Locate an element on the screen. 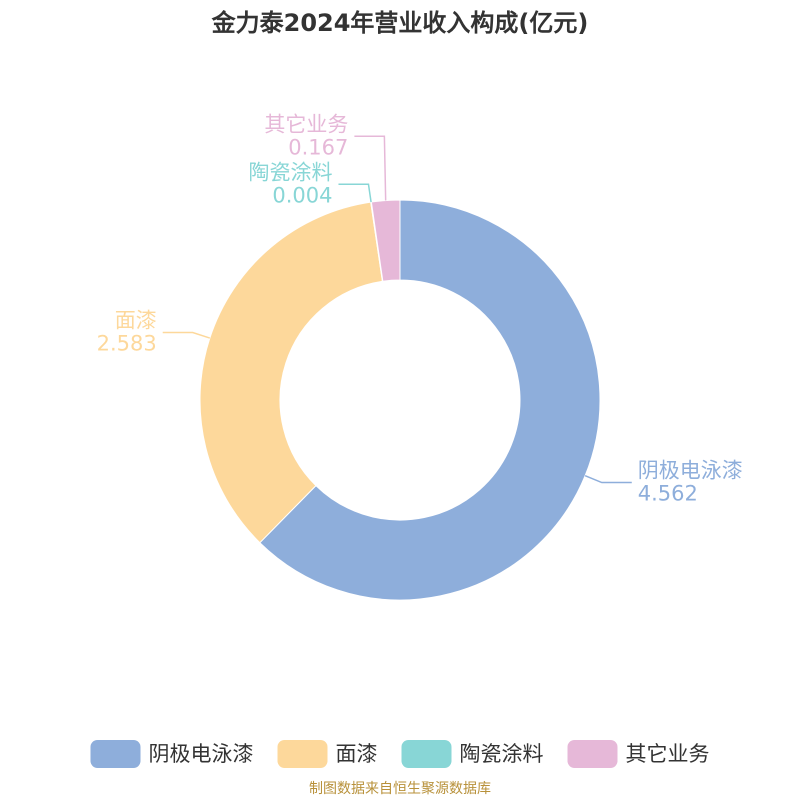 The width and height of the screenshot is (800, 800). legend-item: 面漆 is located at coordinates (327, 754).